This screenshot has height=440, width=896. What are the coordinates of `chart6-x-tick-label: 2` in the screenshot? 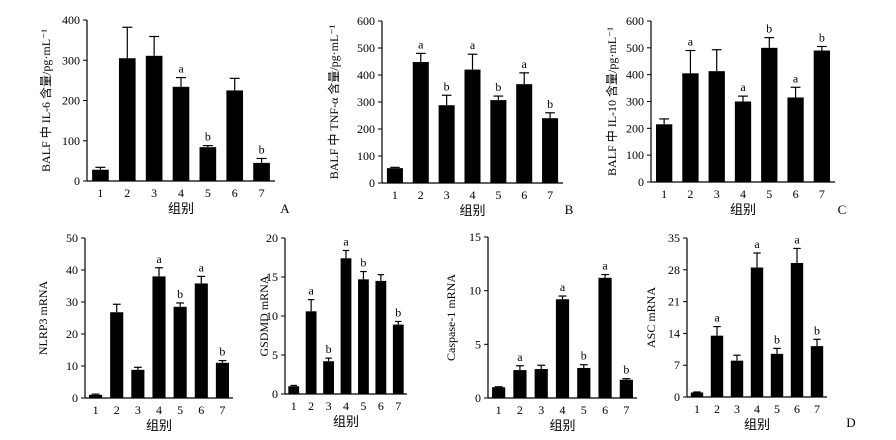 It's located at (520, 410).